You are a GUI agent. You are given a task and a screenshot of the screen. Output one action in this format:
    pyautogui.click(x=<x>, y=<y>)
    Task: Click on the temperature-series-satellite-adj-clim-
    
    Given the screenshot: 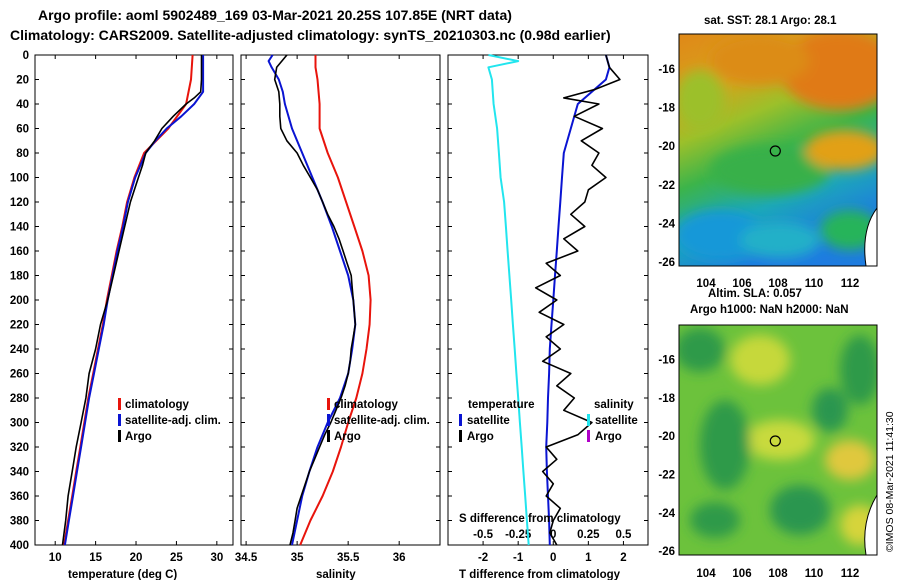 What is the action you would take?
    pyautogui.click(x=134, y=300)
    